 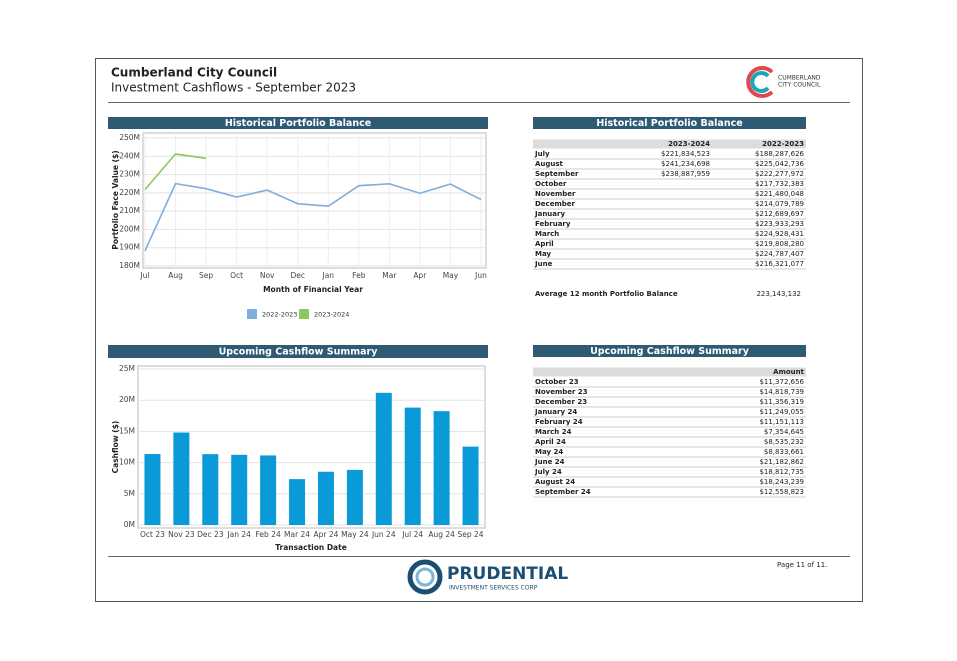 What do you see at coordinates (685, 154) in the screenshot?
I see `cell-value: $221,834,523` at bounding box center [685, 154].